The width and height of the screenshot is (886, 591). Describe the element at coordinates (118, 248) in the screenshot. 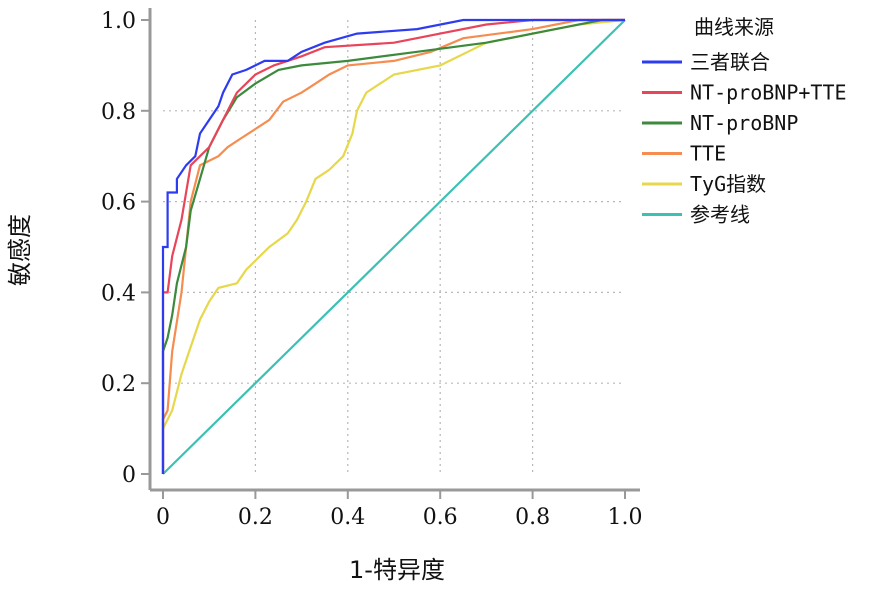

I see `y-tick-labels: 0 0.2 0.4 0.6 0.8 1.0` at that location.